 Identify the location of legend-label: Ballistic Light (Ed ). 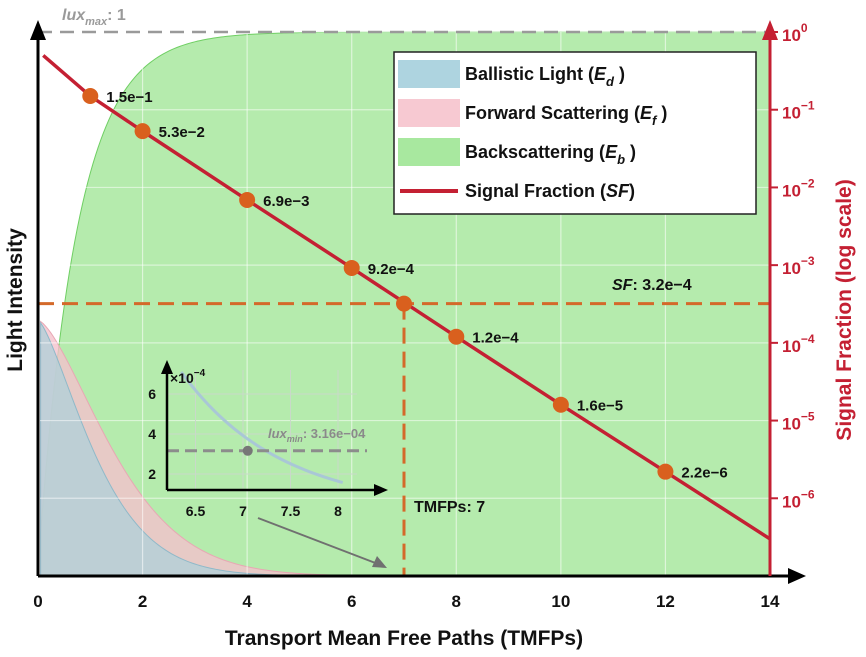
(545, 76).